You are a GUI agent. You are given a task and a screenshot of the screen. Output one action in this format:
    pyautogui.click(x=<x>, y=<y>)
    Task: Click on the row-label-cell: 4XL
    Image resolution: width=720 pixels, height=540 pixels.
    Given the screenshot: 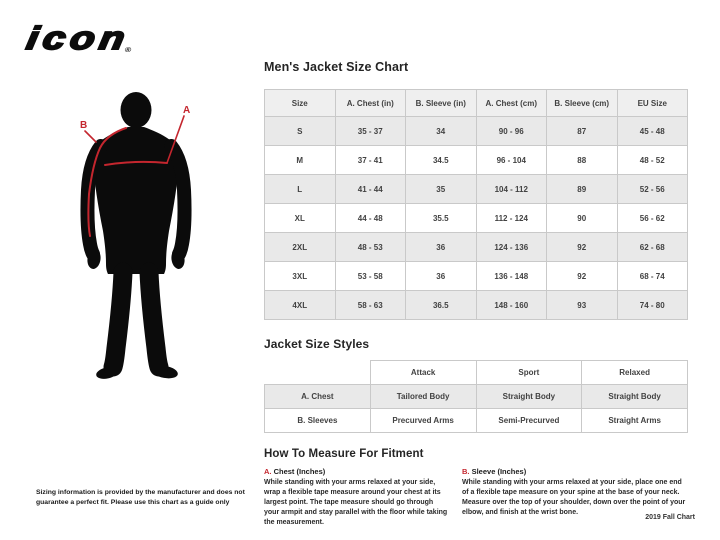 What is the action you would take?
    pyautogui.click(x=300, y=305)
    